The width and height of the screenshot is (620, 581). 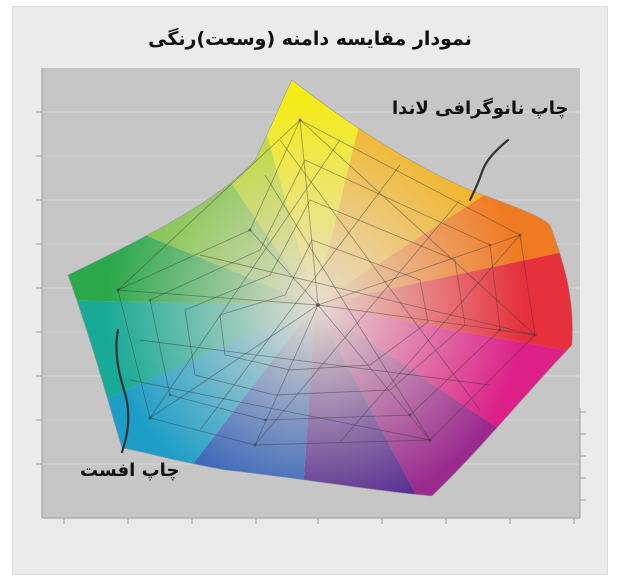 What do you see at coordinates (583, 456) in the screenshot?
I see `right-axis-ticks` at bounding box center [583, 456].